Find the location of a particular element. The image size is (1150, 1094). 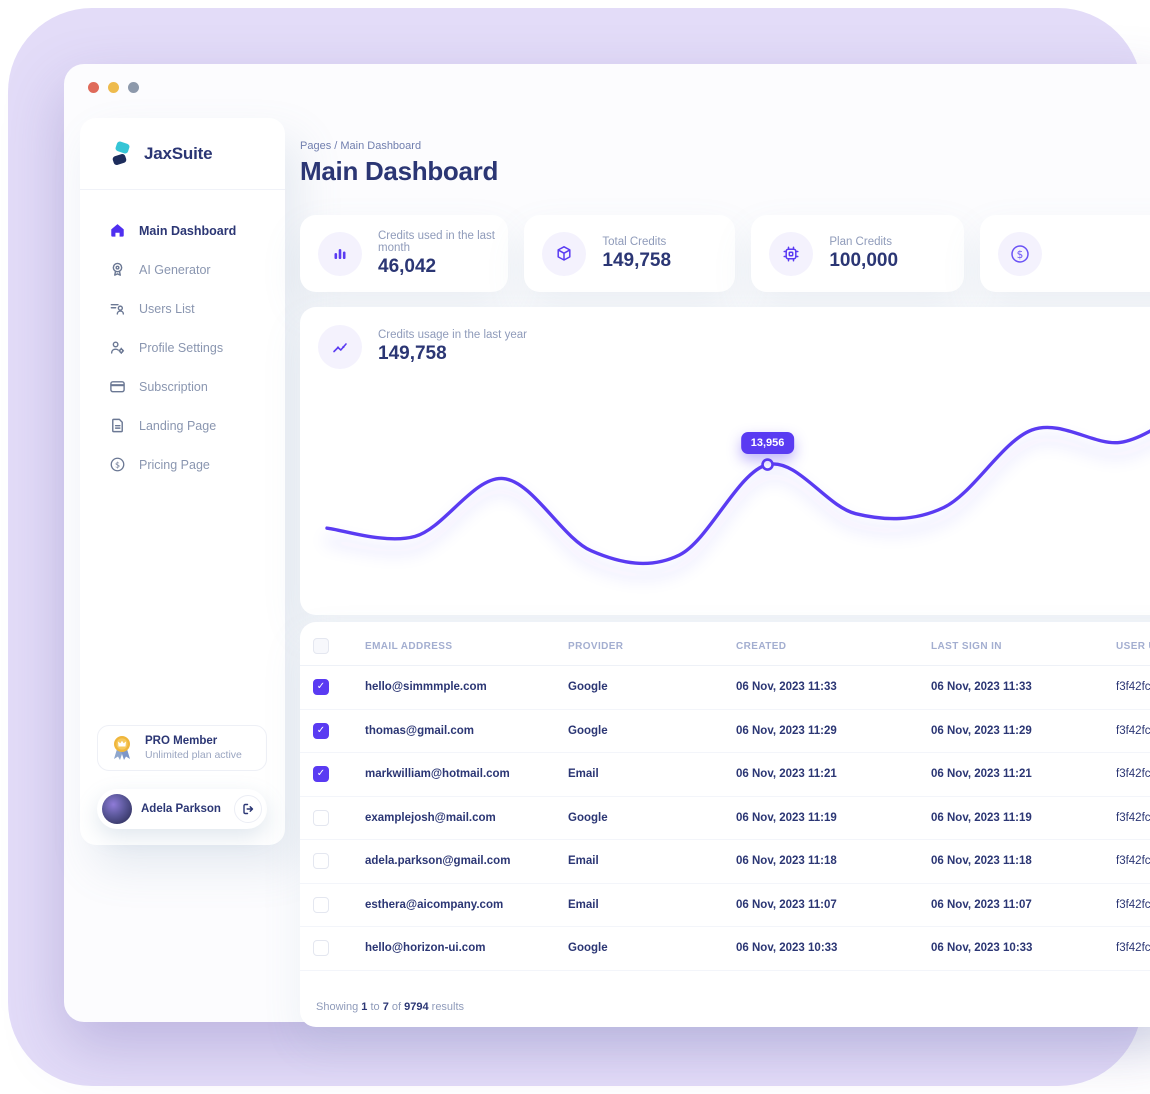

results-summary: Showing 1 to 7 of 9794 results is located at coordinates (390, 1007).